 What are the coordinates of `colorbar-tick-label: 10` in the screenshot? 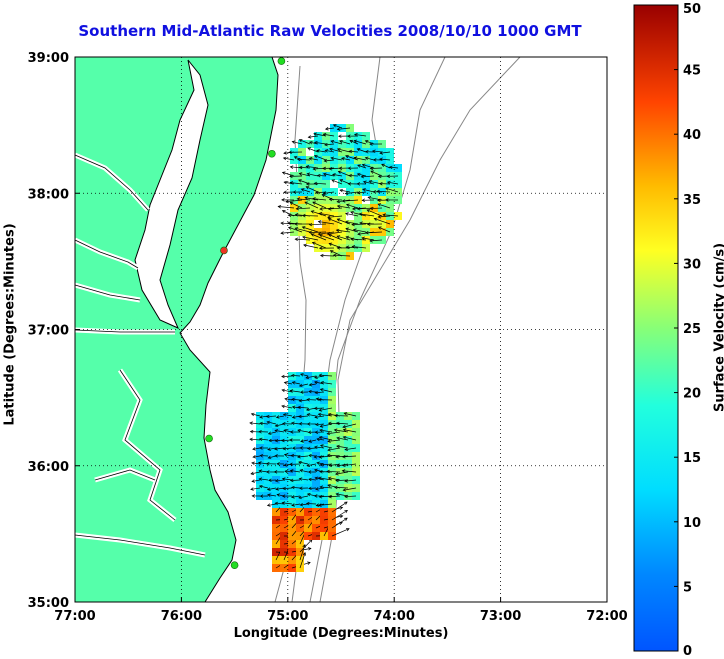 It's located at (692, 523).